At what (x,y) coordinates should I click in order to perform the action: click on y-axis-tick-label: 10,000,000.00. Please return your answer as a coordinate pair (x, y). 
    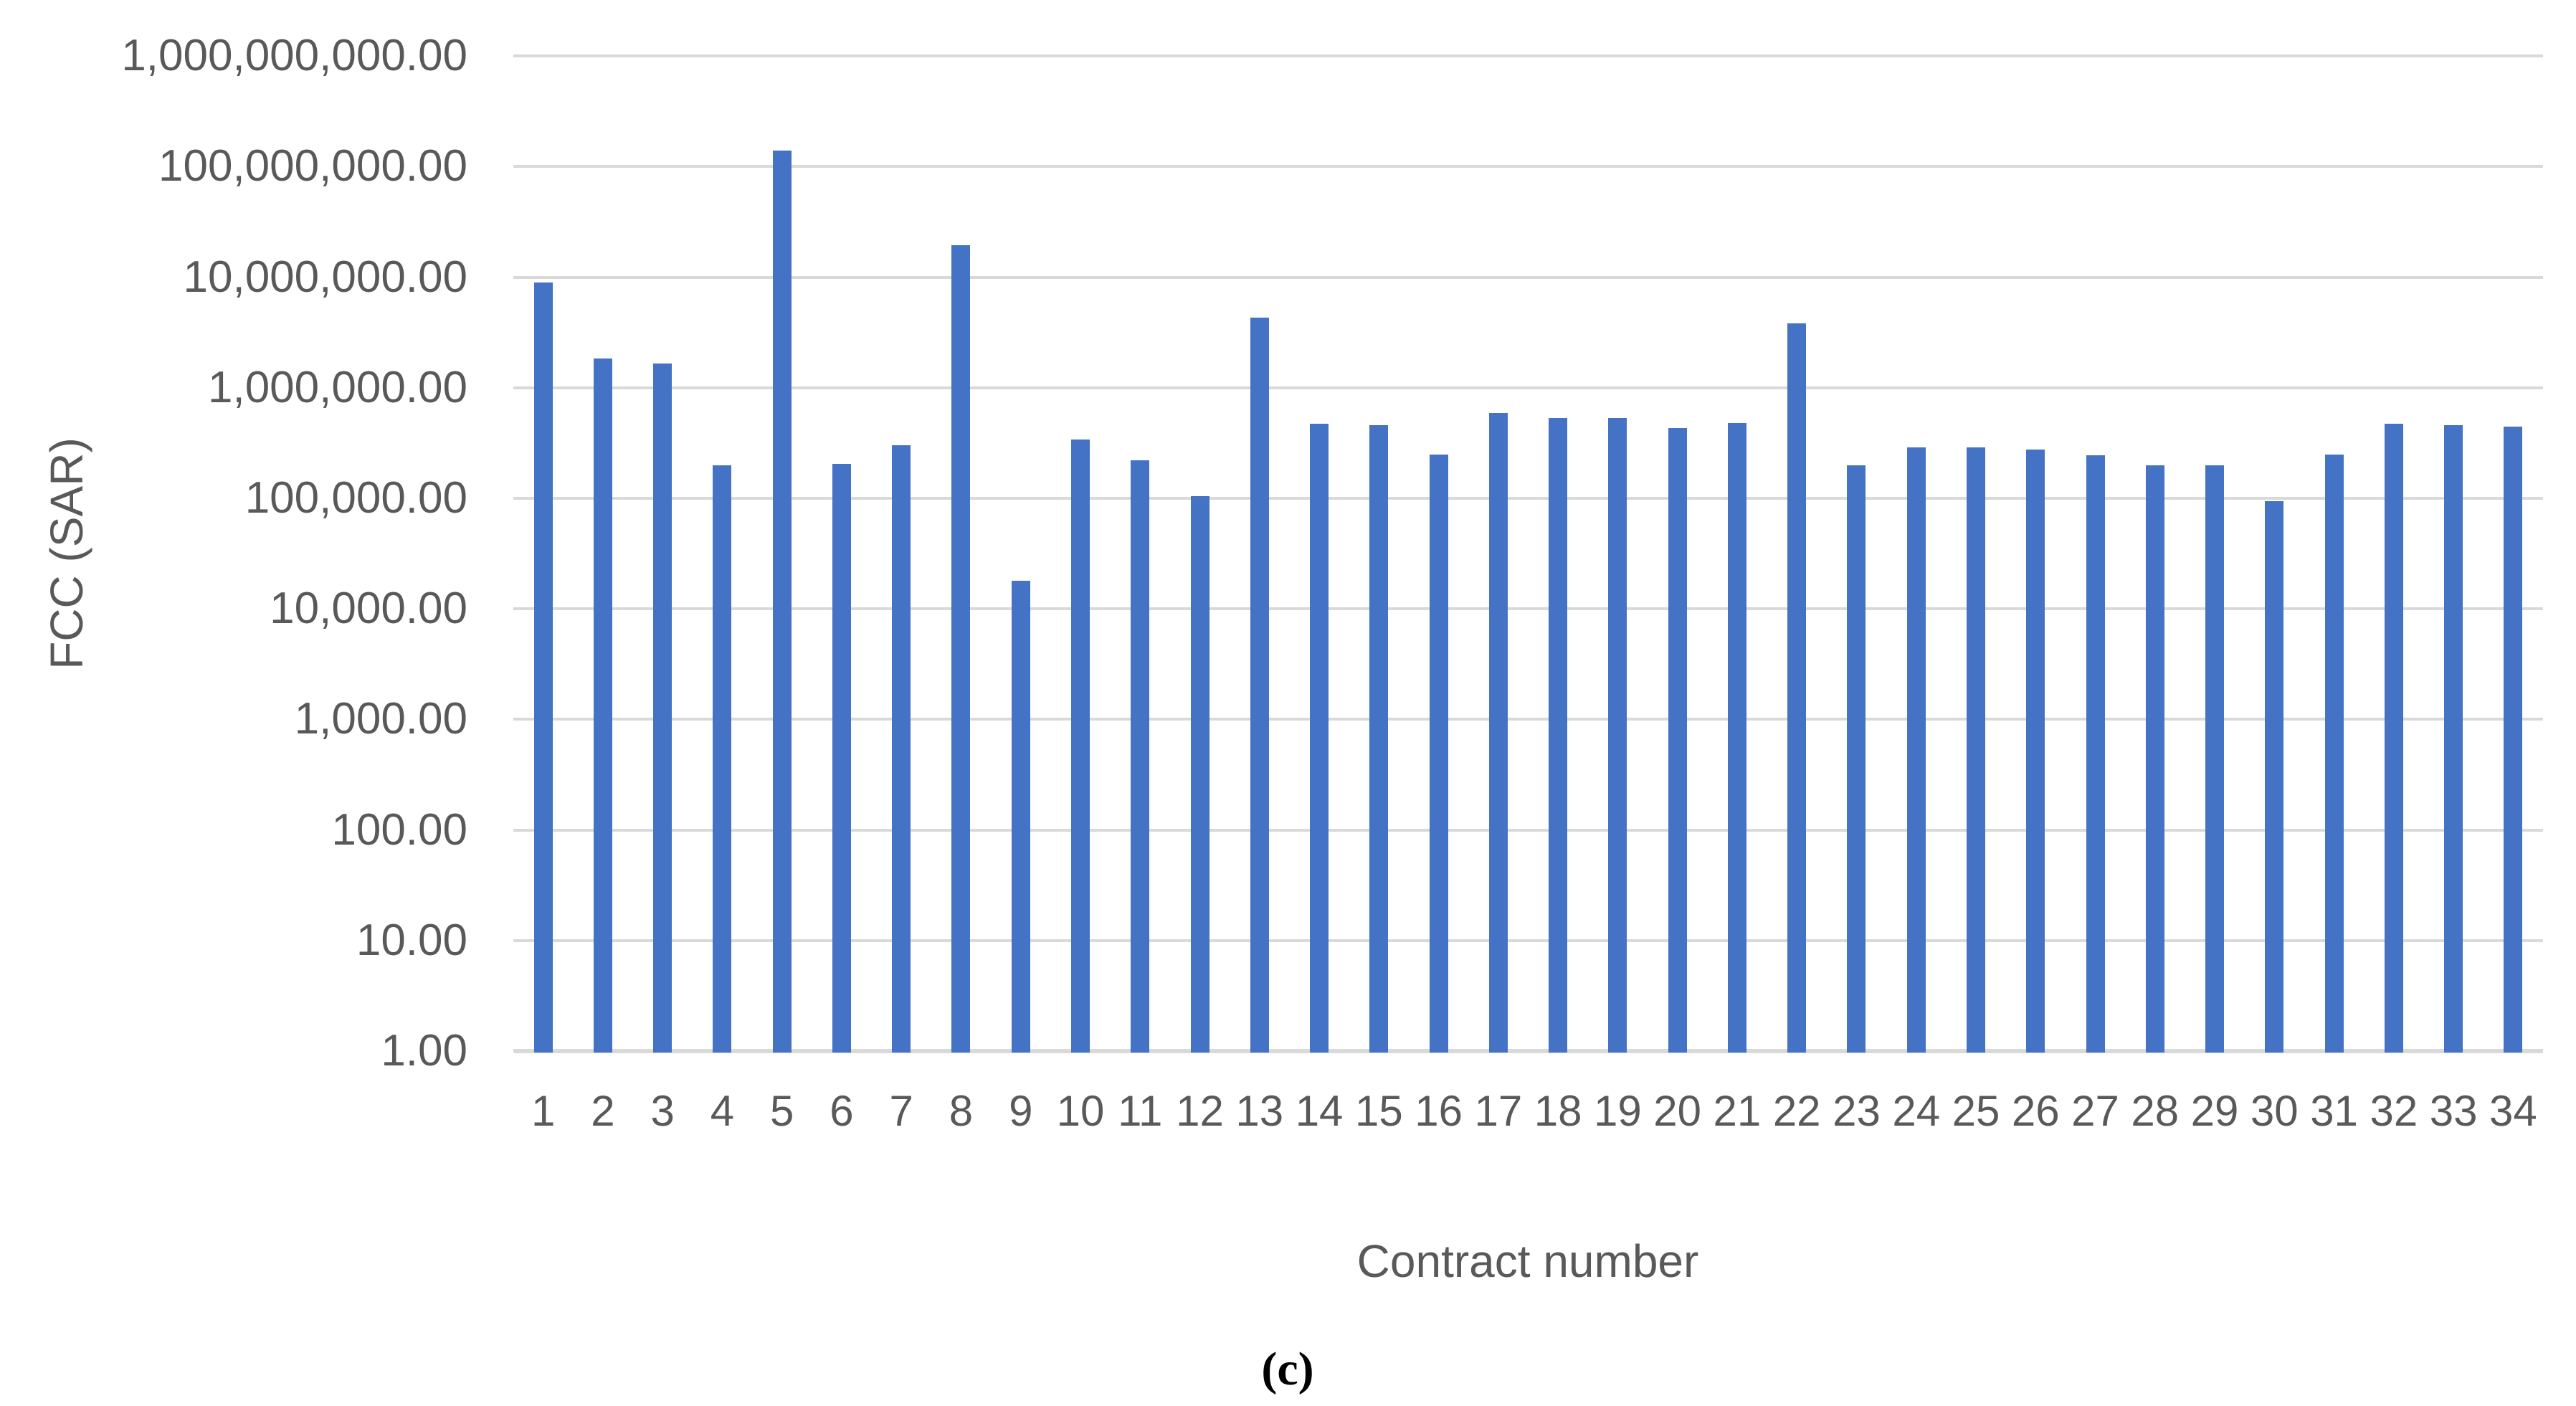
    Looking at the image, I should click on (325, 277).